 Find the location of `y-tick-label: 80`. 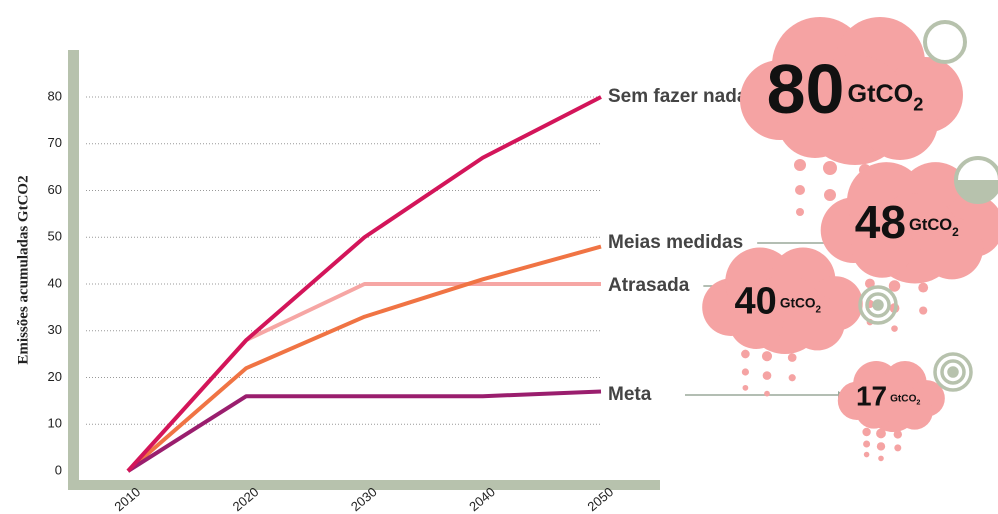

y-tick-label: 80 is located at coordinates (55, 95).